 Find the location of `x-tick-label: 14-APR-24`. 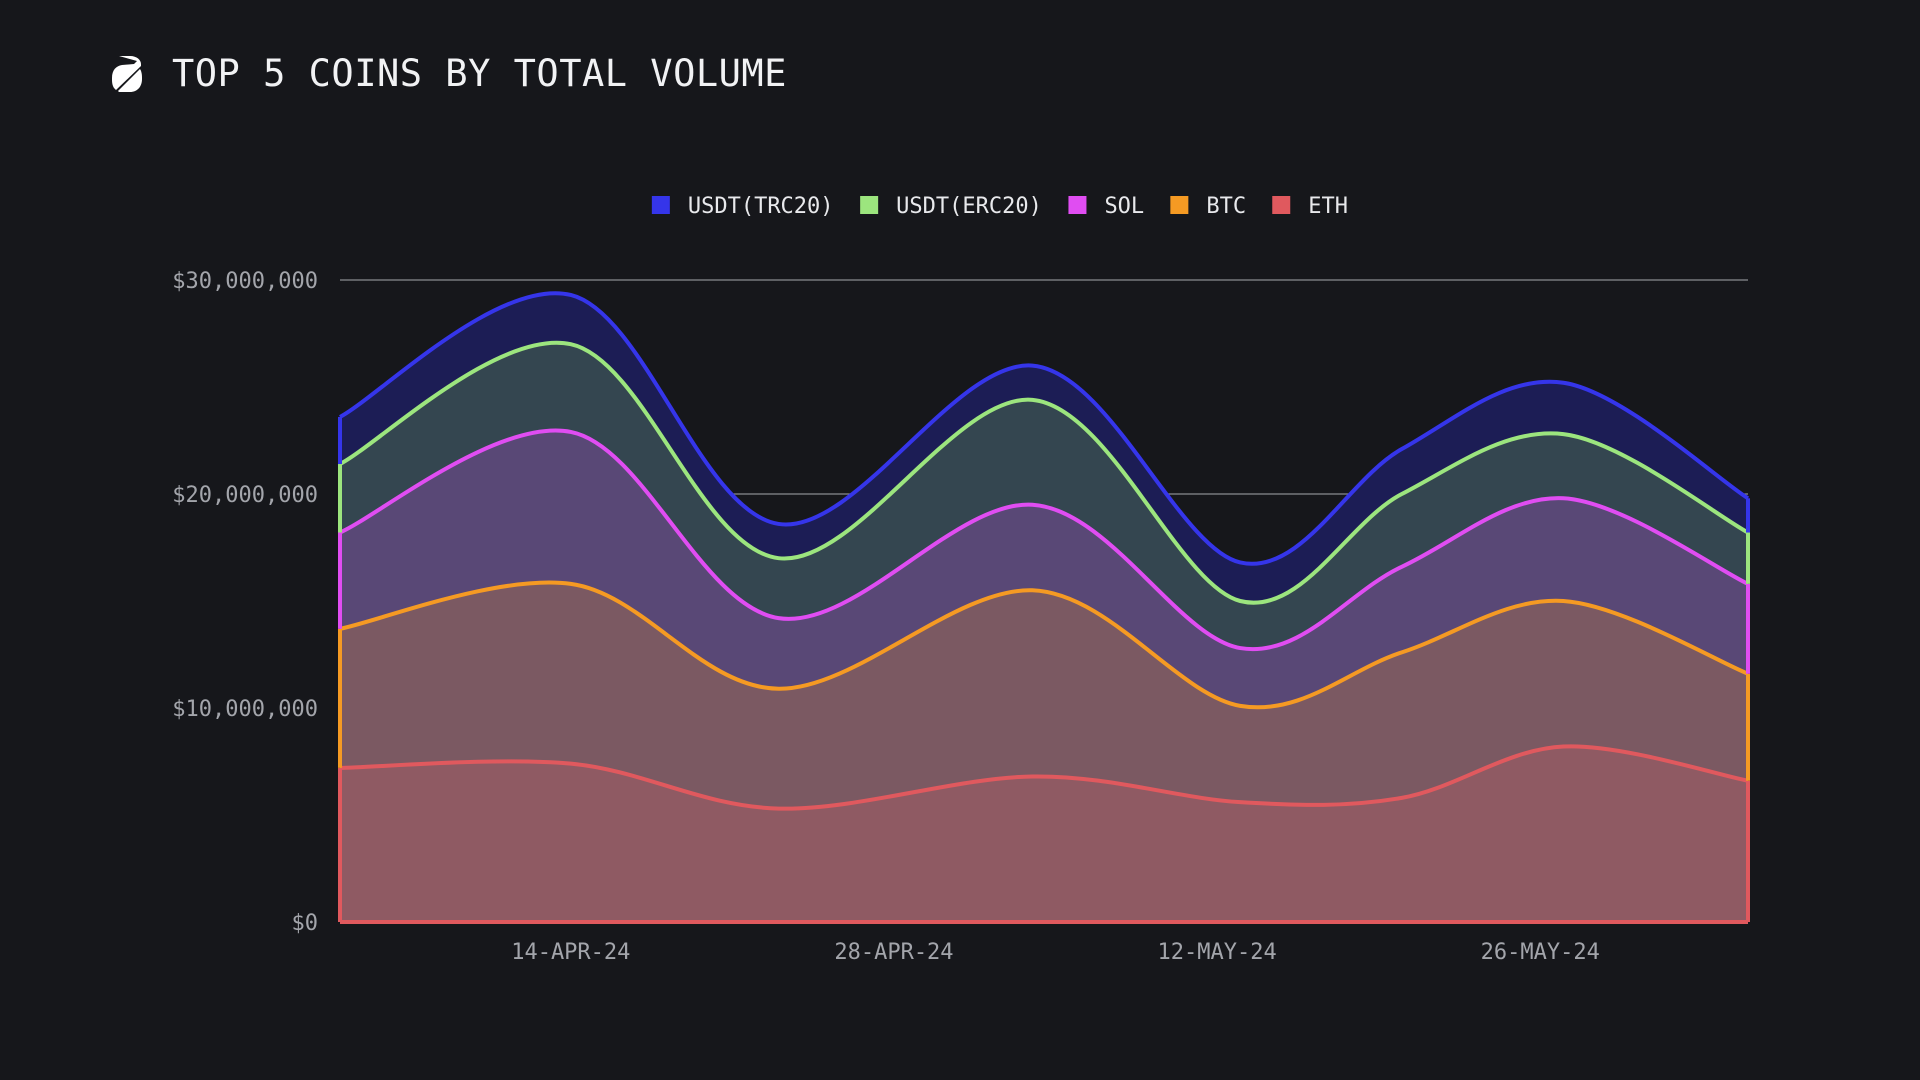

x-tick-label: 14-APR-24 is located at coordinates (570, 952).